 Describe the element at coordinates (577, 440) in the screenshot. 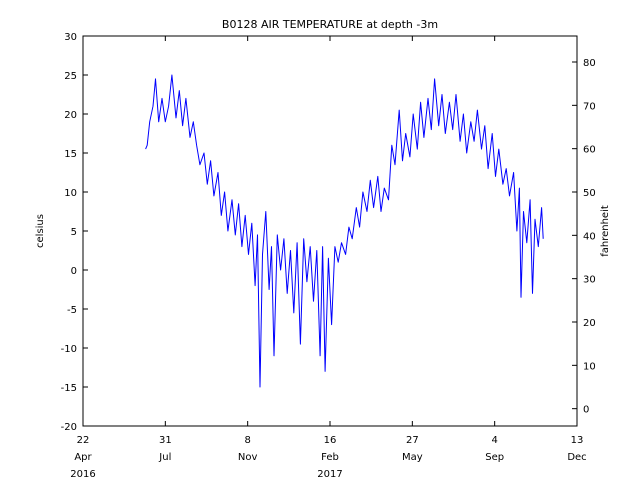

I see `x-tick-day: 13` at that location.